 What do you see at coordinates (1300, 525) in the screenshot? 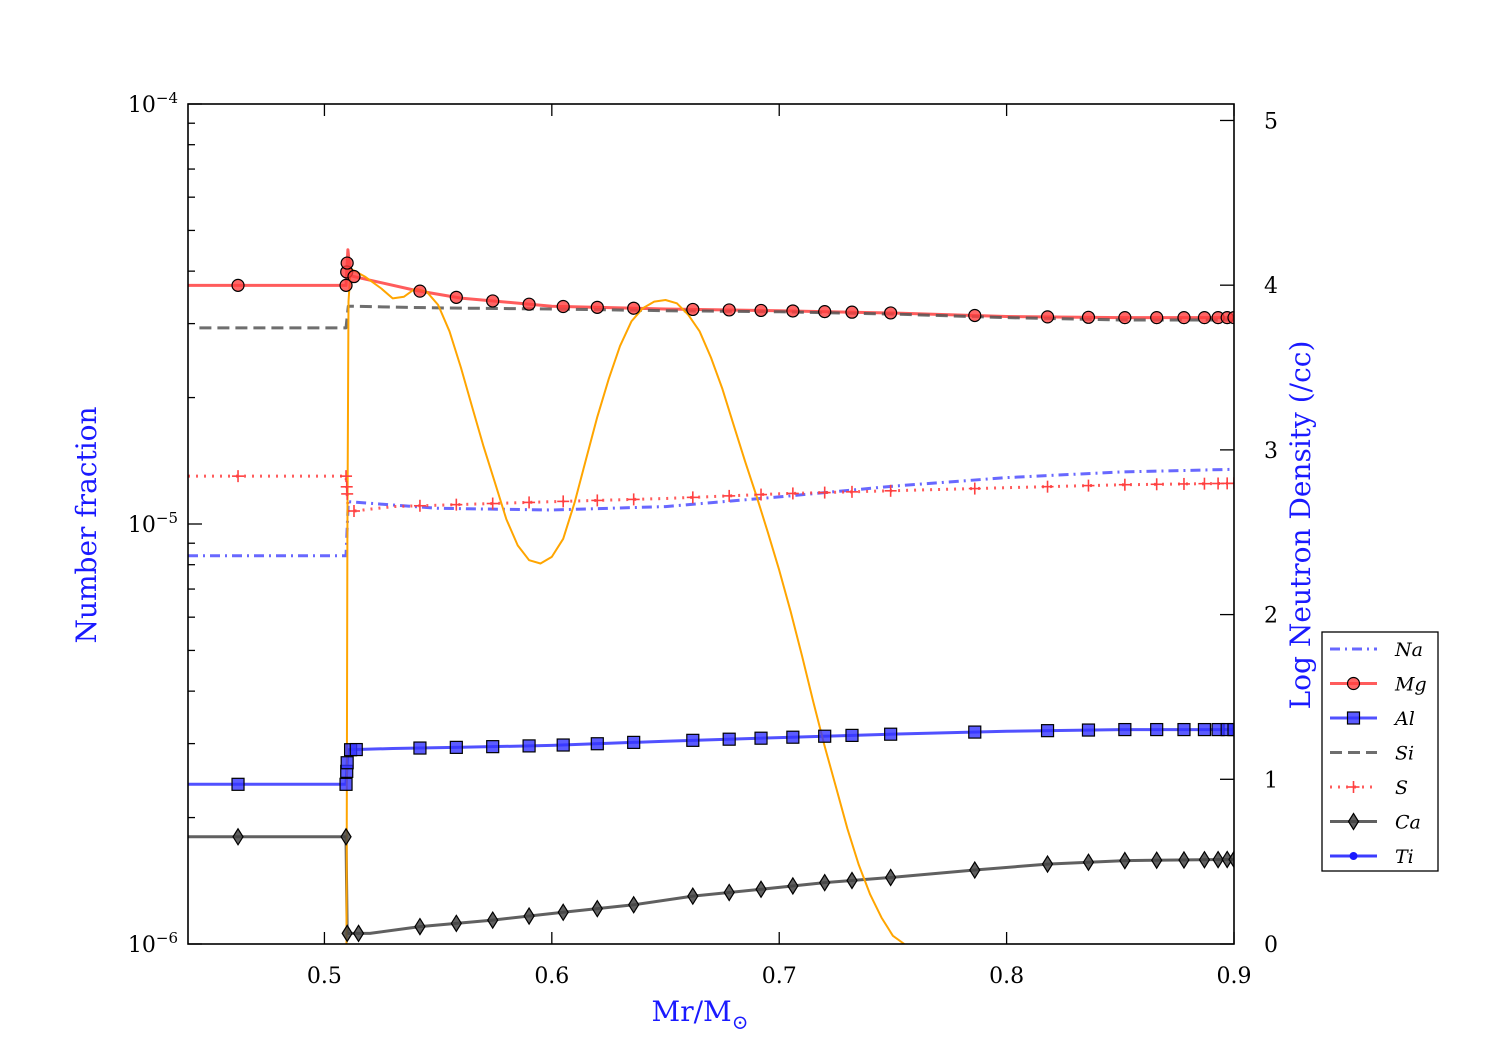
I see `y-axis-right-label: Log Neutron Density (/cc)` at bounding box center [1300, 525].